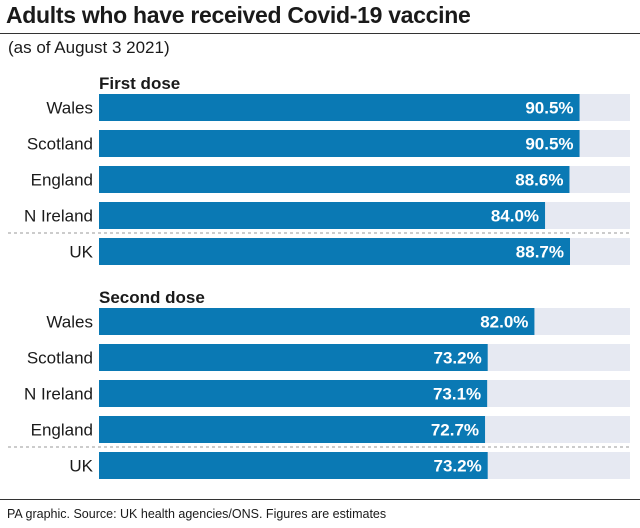 The height and width of the screenshot is (528, 640). I want to click on first-dose-value-label-uk: 88.7%, so click(540, 252).